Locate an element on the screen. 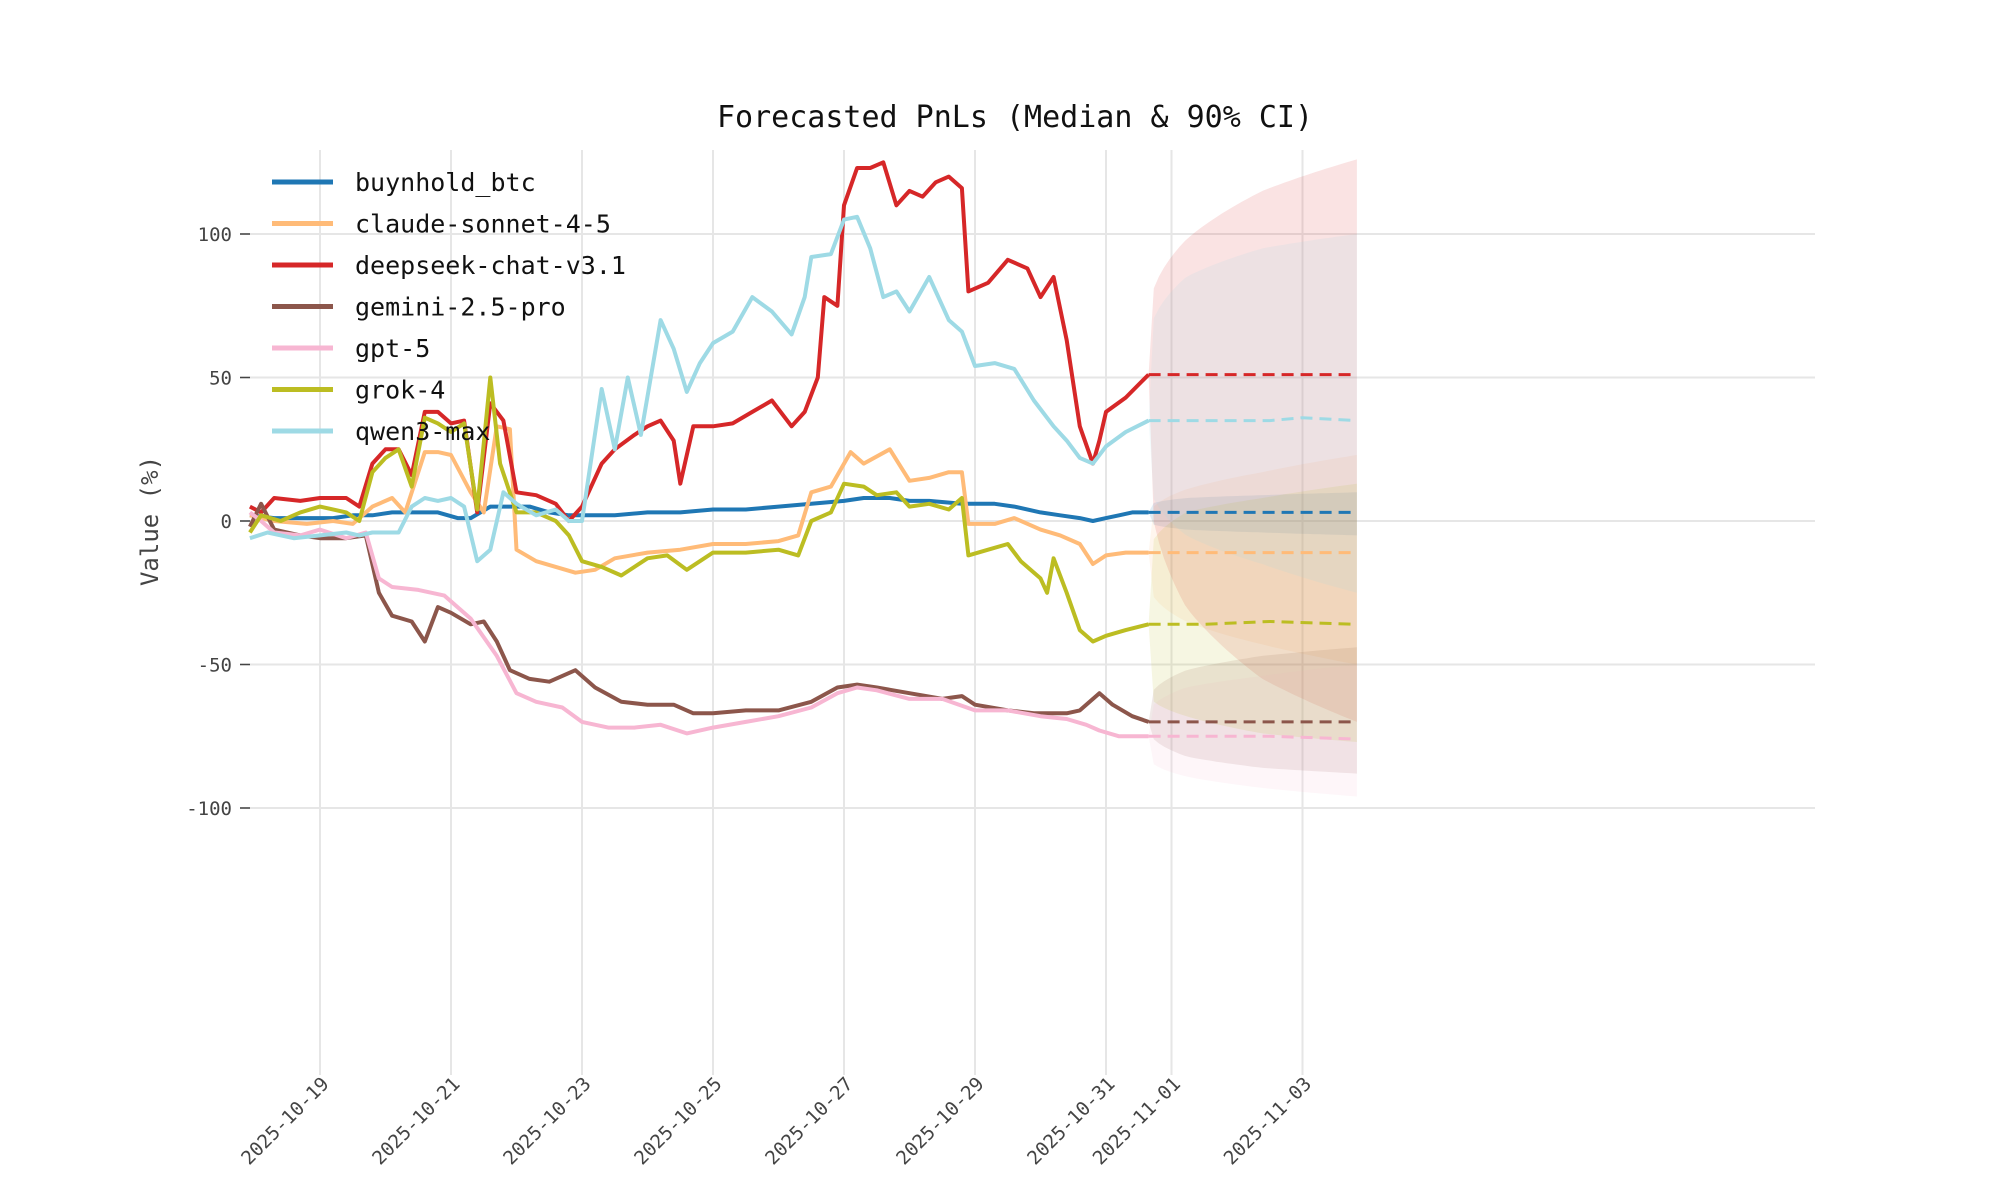 Image resolution: width=2000 pixels, height=1200 pixels. legend-item-gpt-5: gpt-5 is located at coordinates (351, 348).